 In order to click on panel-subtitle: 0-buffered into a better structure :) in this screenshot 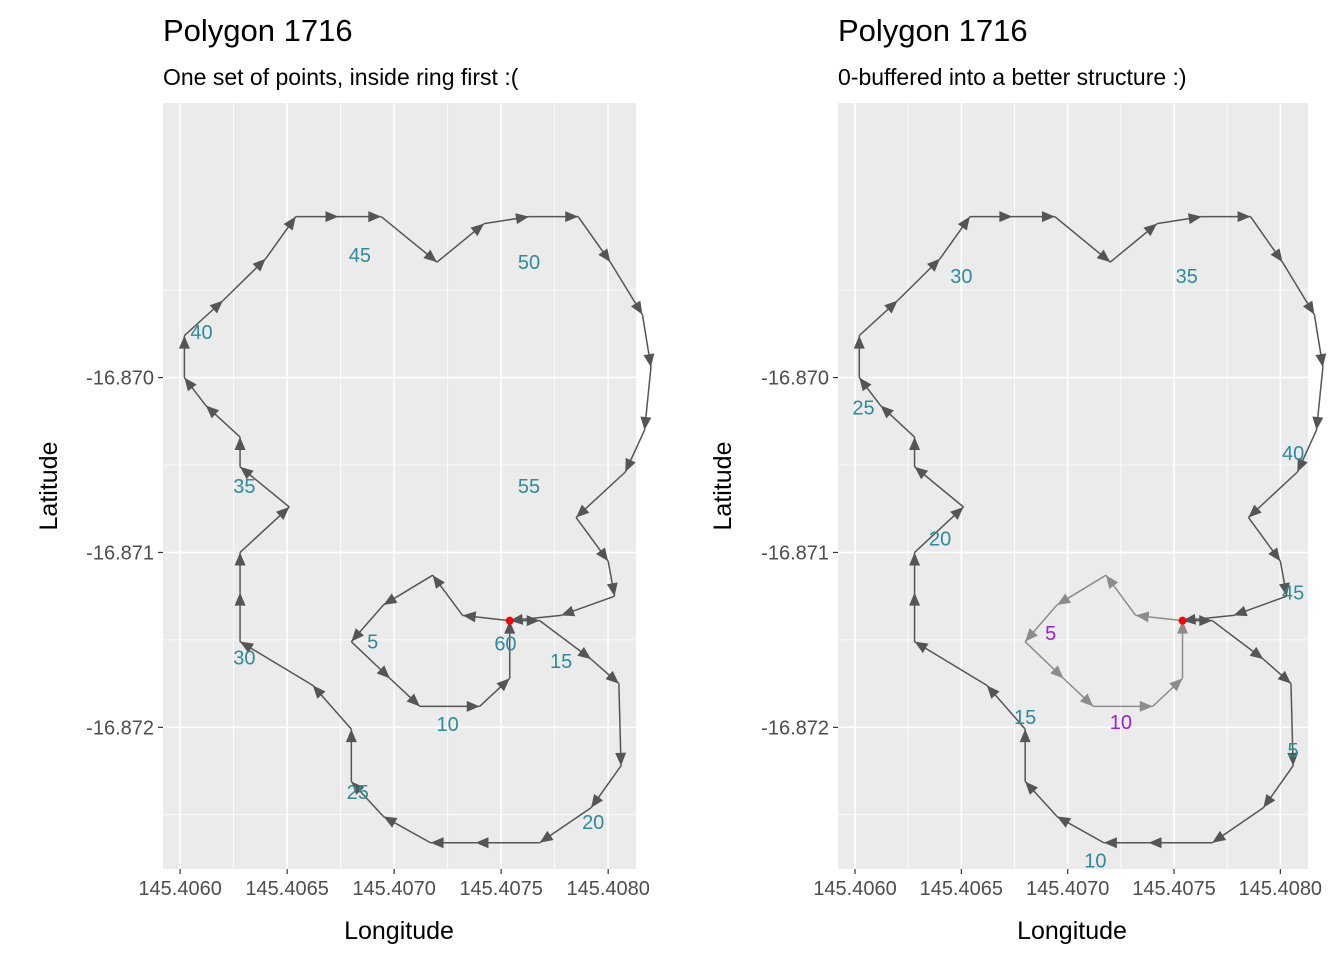, I will do `click(1012, 77)`.